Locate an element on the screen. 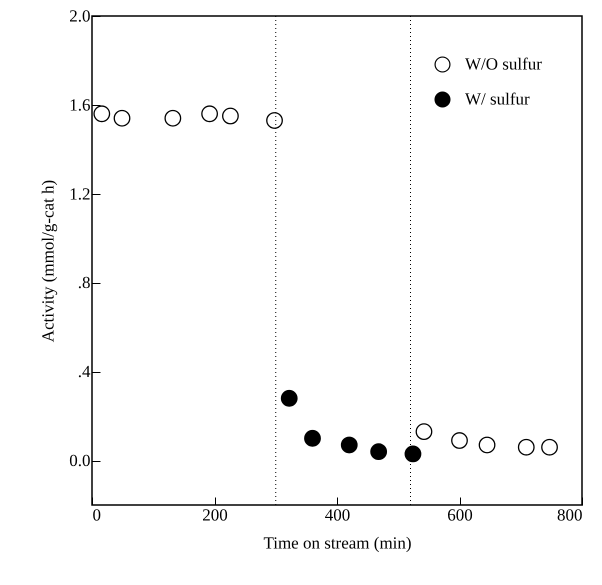  x-tick-label: 600 is located at coordinates (460, 515).